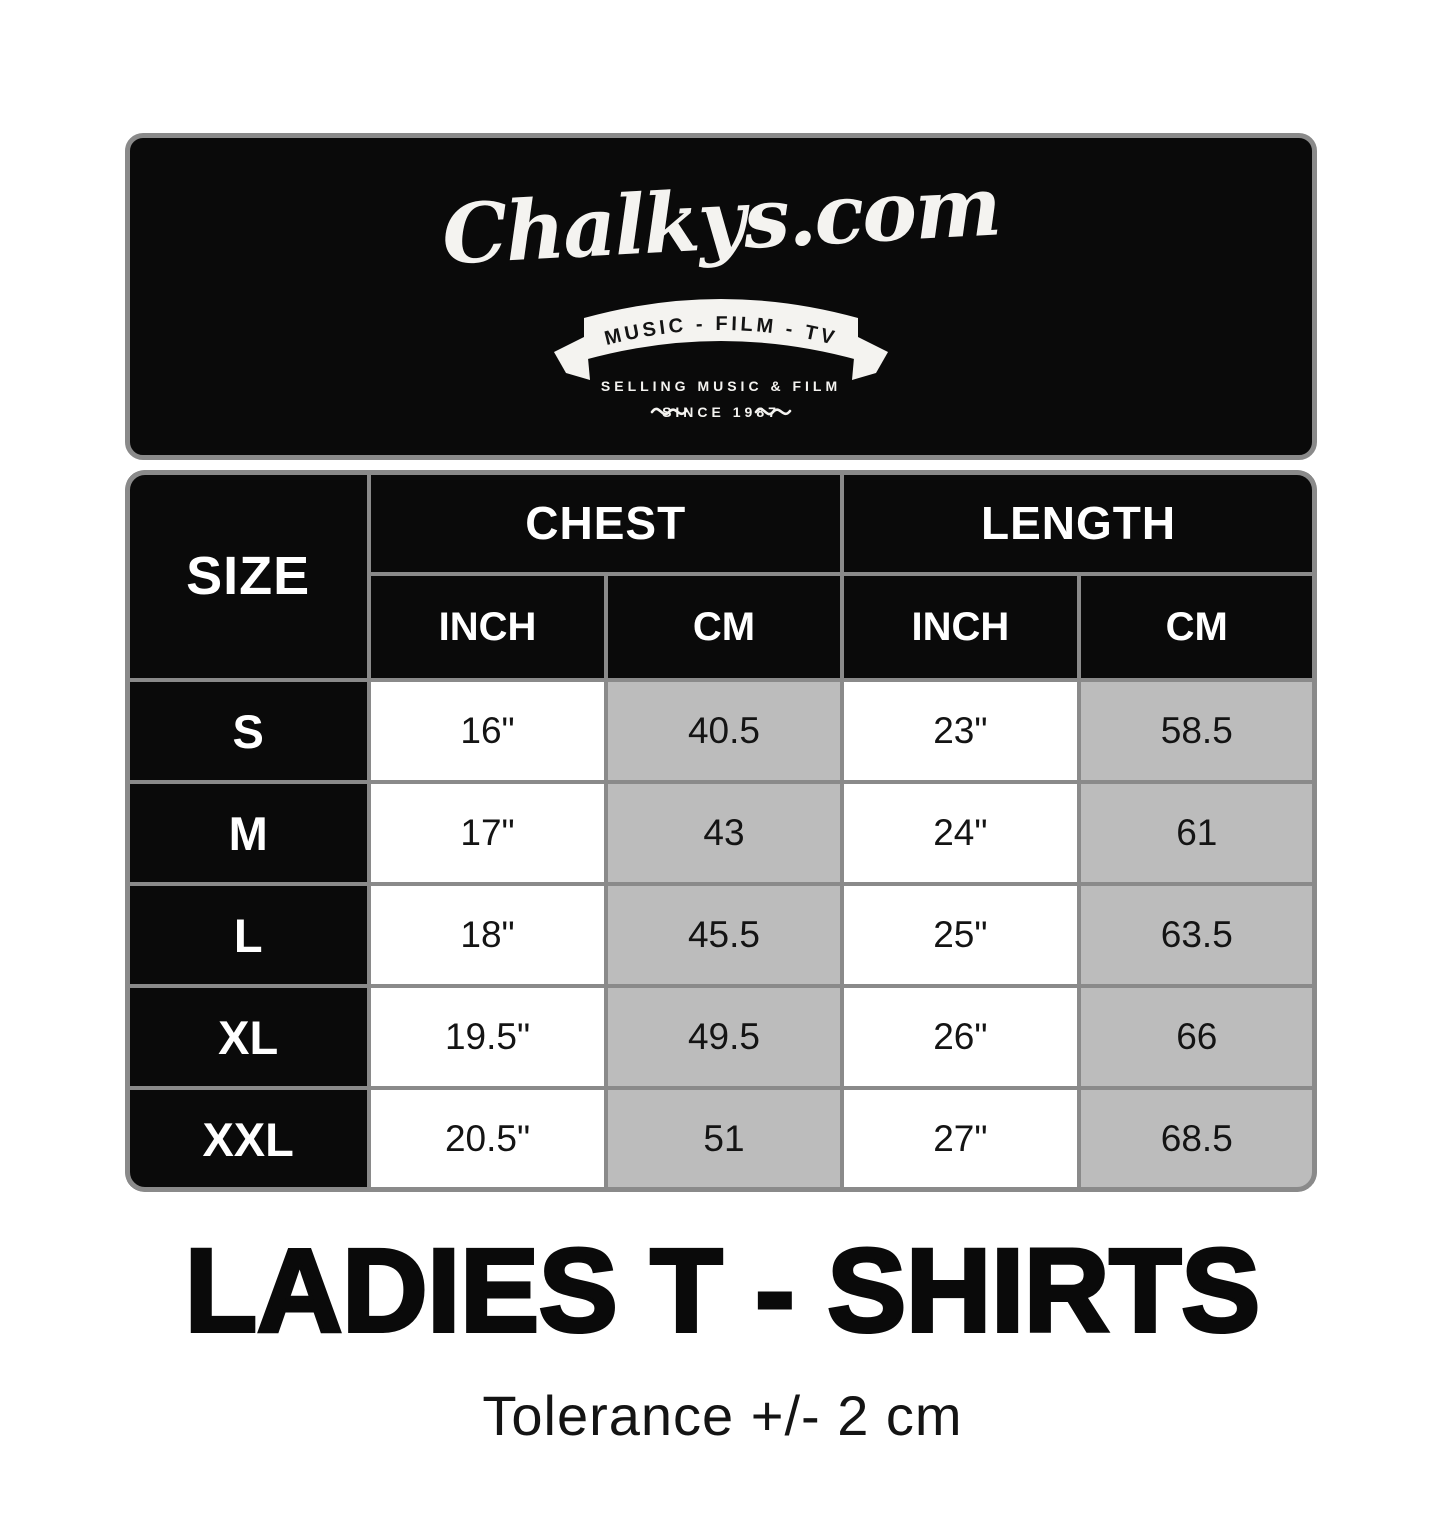 The width and height of the screenshot is (1445, 1538). I want to click on table-row-m: M 17" 43 24" 61, so click(721, 833).